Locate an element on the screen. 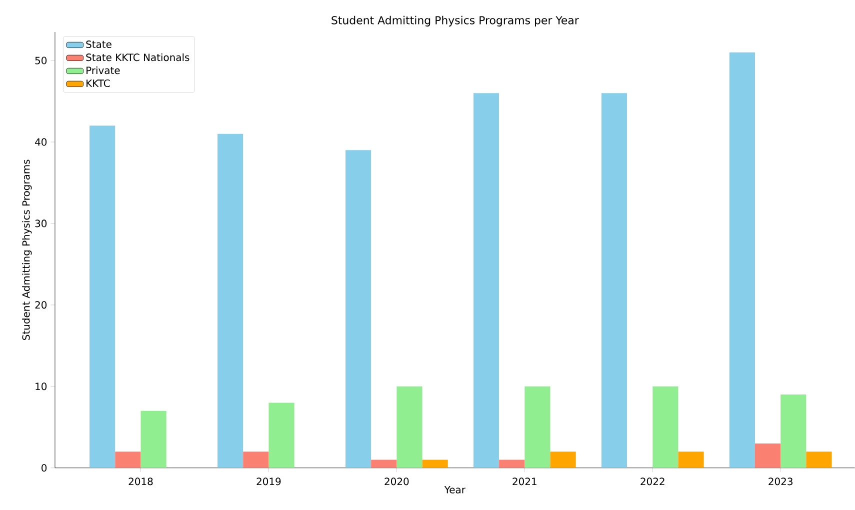 The height and width of the screenshot is (510, 855). x-tick-label: 2019 is located at coordinates (268, 482).